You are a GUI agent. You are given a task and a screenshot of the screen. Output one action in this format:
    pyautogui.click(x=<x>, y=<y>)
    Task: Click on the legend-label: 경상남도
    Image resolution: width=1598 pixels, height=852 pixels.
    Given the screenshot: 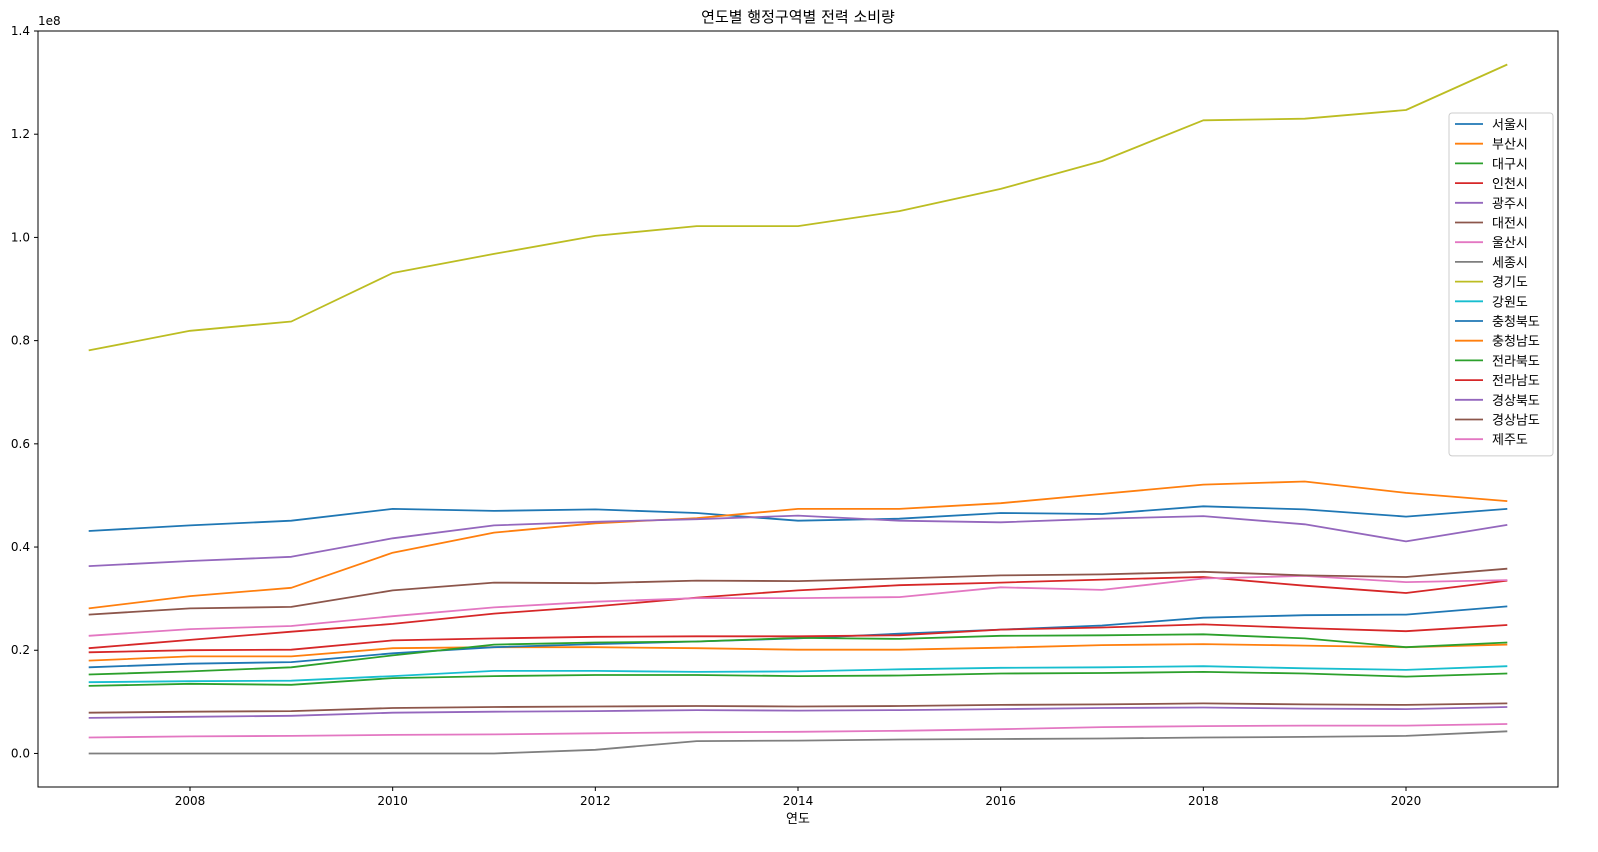 What is the action you would take?
    pyautogui.click(x=1516, y=421)
    